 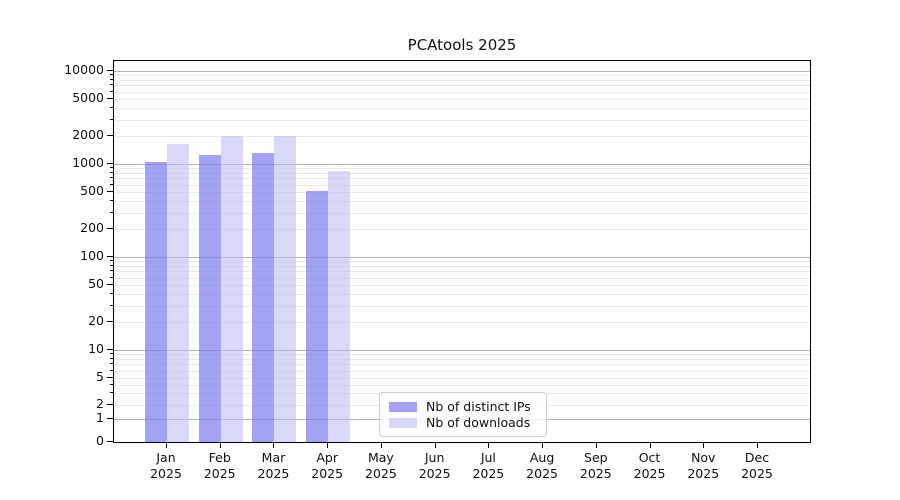 I want to click on bar-apr-distinct-ips, so click(x=317, y=316).